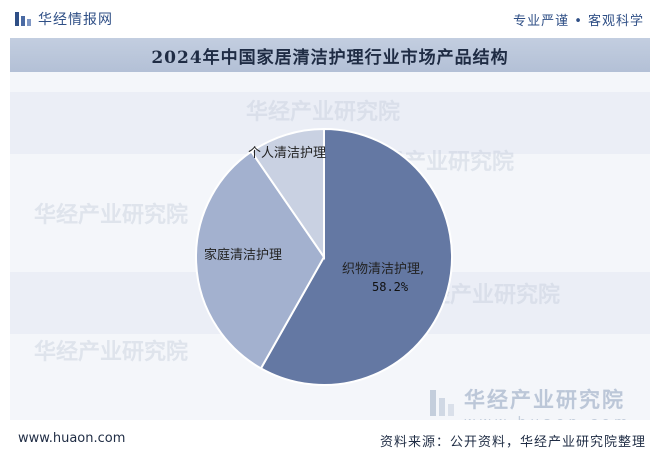  Describe the element at coordinates (287, 153) in the screenshot. I see `slice-label-personal-care: 个人清洁护理` at that location.